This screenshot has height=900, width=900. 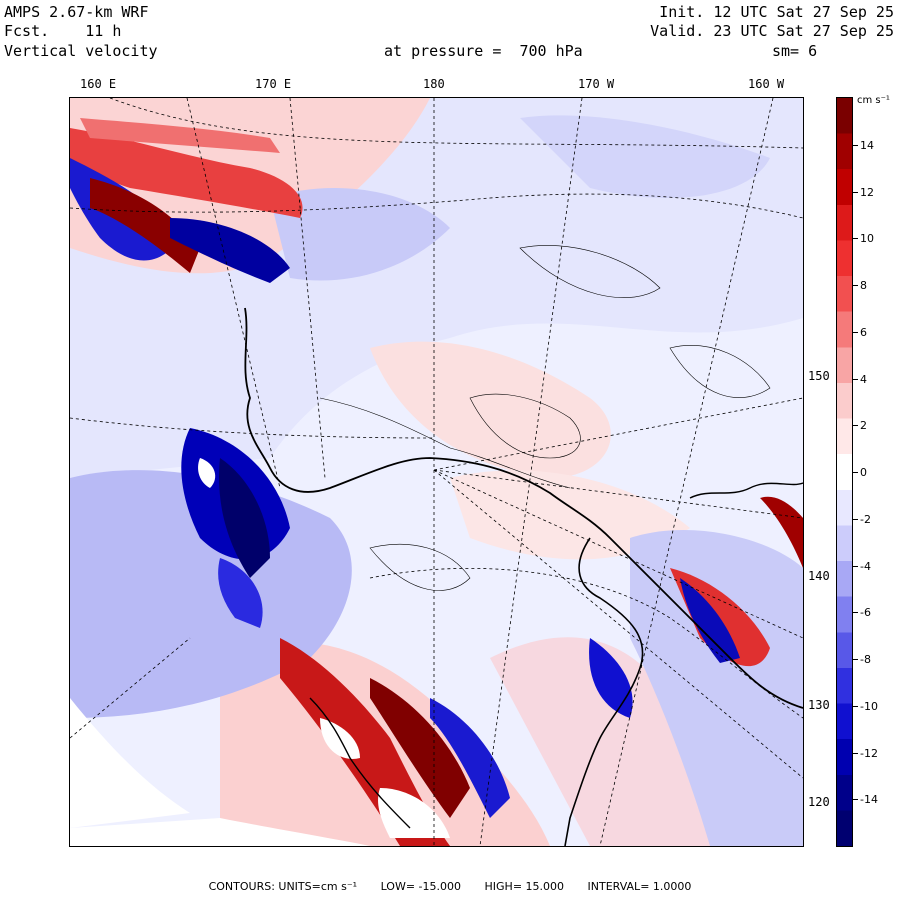 What do you see at coordinates (98, 84) in the screenshot?
I see `lon-label-160e: 160 E` at bounding box center [98, 84].